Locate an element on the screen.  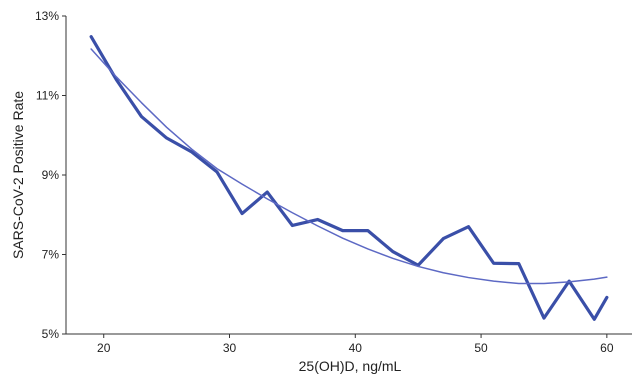
y-tick-label: 5% is located at coordinates (51, 334).